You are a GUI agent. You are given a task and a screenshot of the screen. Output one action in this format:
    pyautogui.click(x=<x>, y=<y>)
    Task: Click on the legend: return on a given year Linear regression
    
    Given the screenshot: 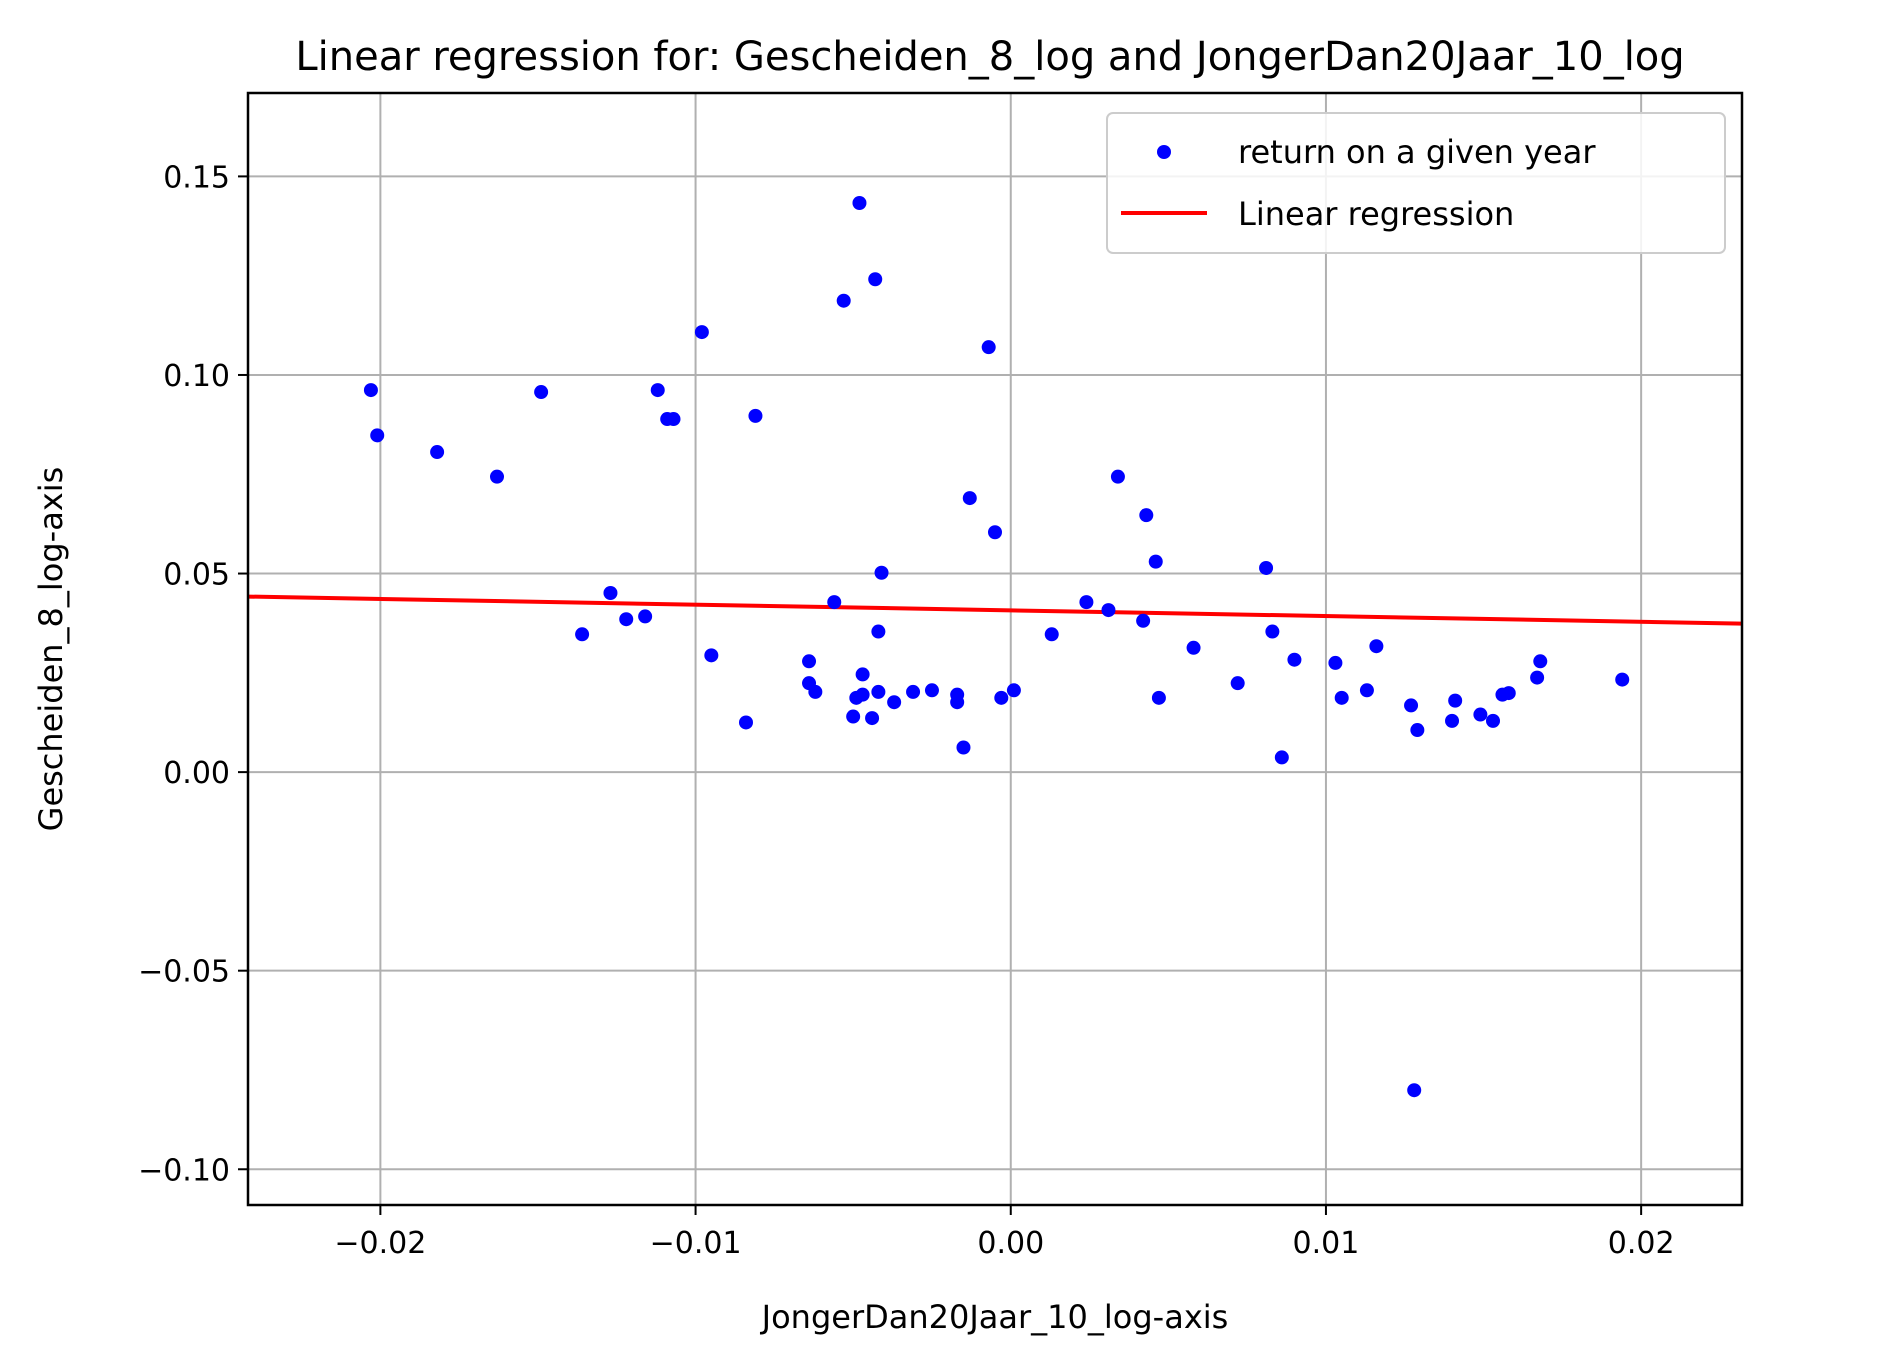 What is the action you would take?
    pyautogui.click(x=1416, y=183)
    